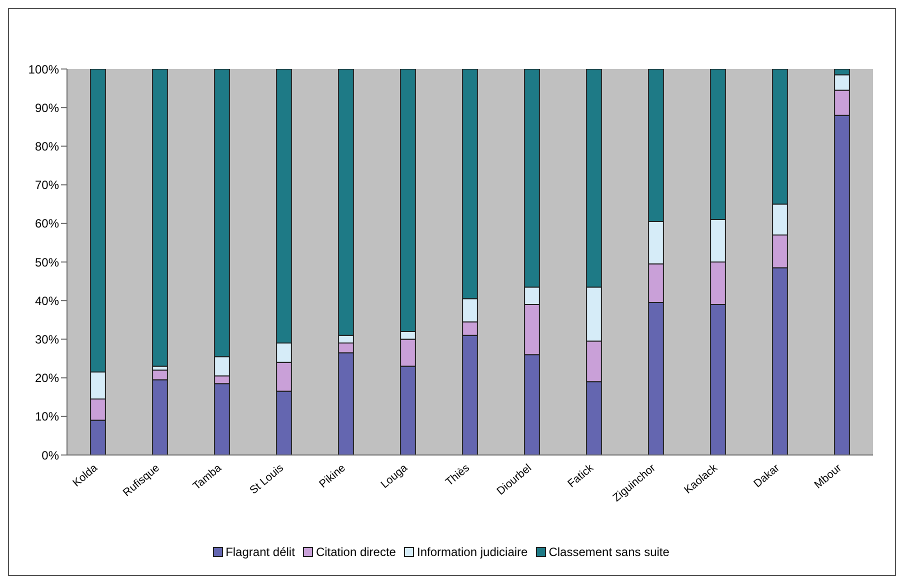 The width and height of the screenshot is (904, 584). I want to click on y-tick-label: 100%, so click(44, 69).